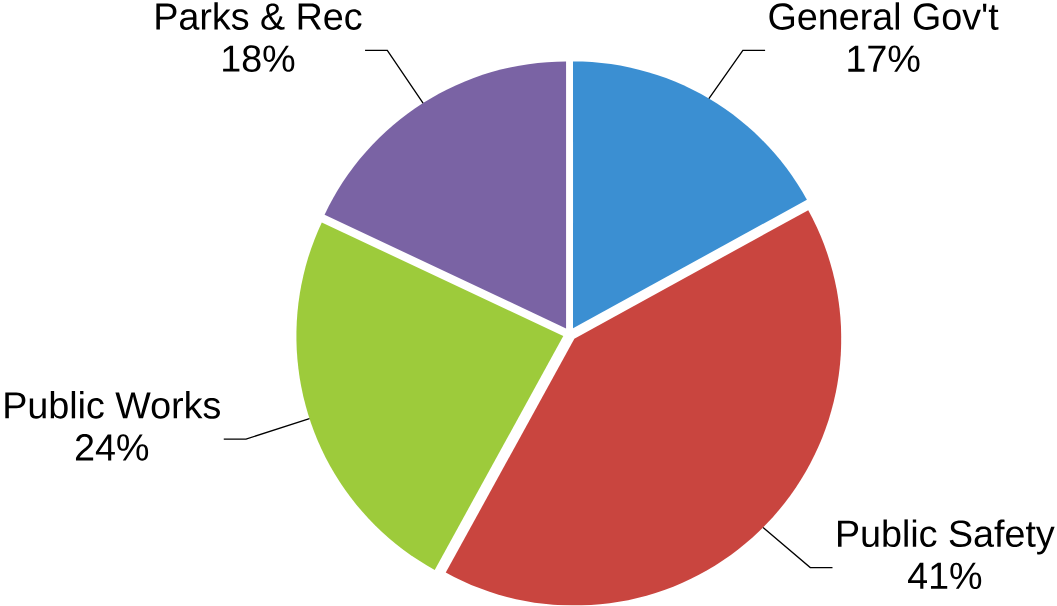 The width and height of the screenshot is (1057, 606). What do you see at coordinates (259, 16) in the screenshot?
I see `slice-label: Parks & Rec` at bounding box center [259, 16].